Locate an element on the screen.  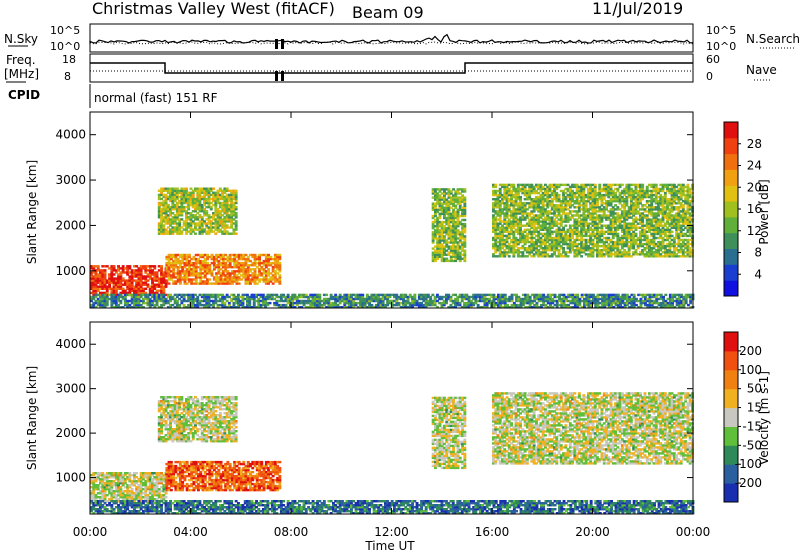
freq-label-1: Freq. is located at coordinates (21, 60).